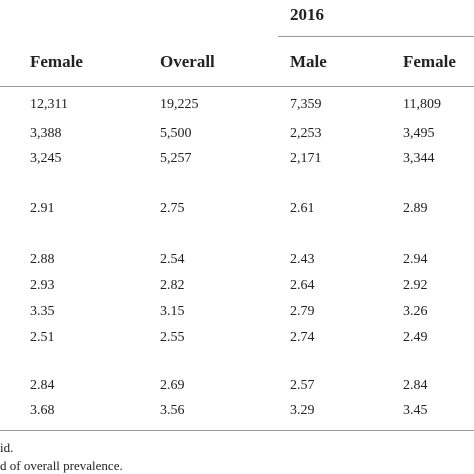 The width and height of the screenshot is (474, 474). Describe the element at coordinates (172, 311) in the screenshot. I see `table-cell: 3.15` at that location.